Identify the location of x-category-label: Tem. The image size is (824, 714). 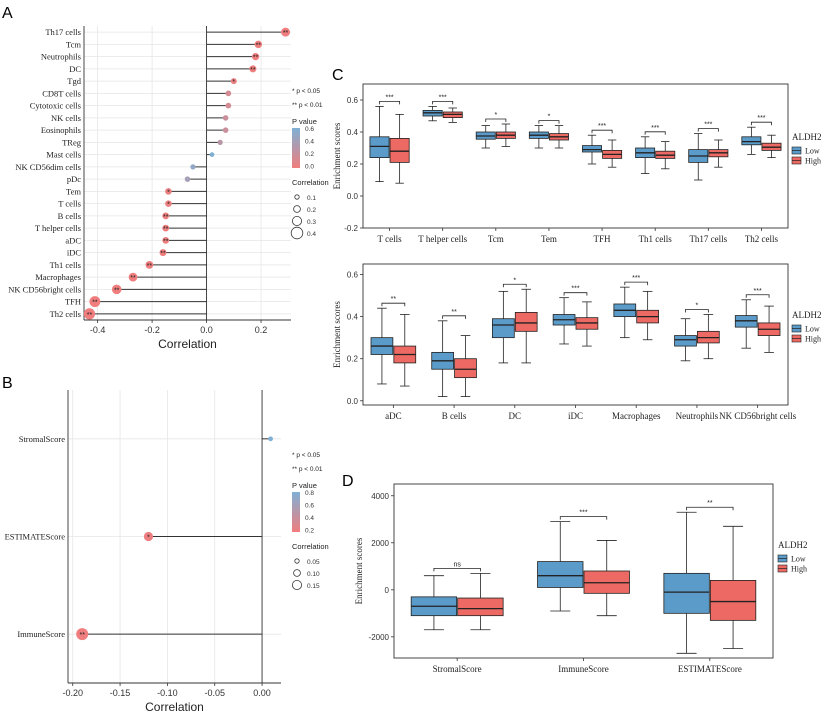
(549, 239).